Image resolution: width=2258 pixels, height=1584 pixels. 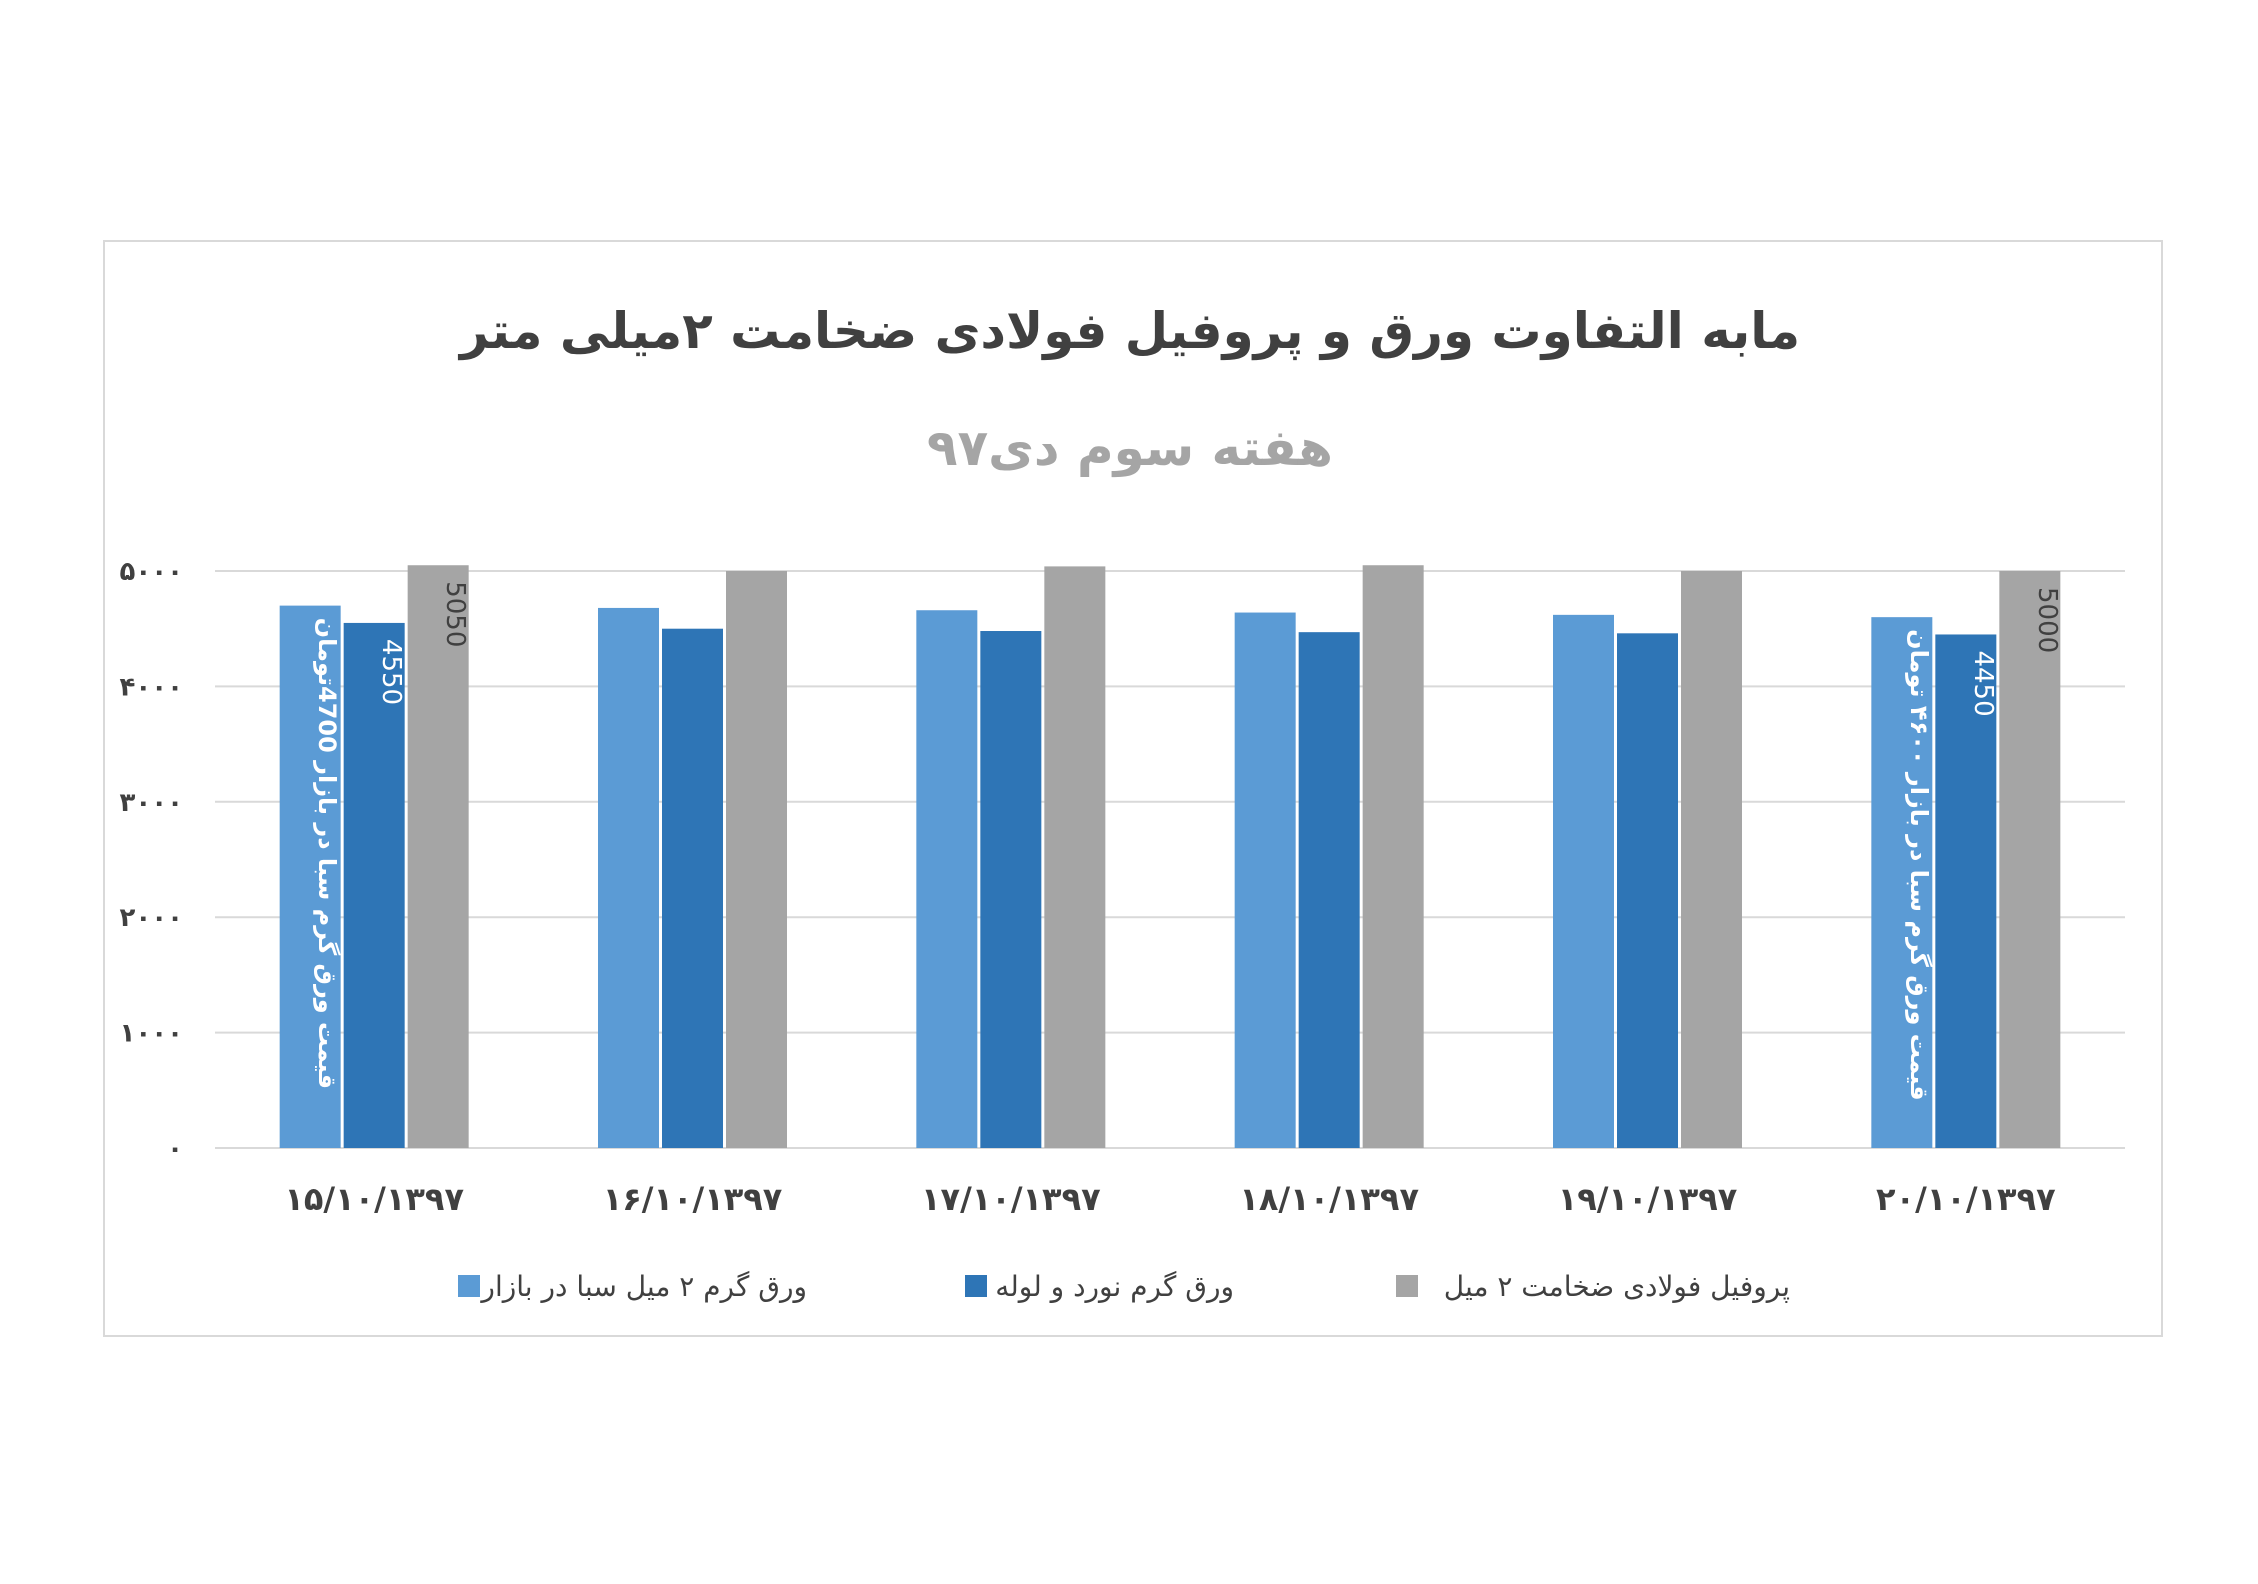 What do you see at coordinates (693, 1199) in the screenshot?
I see `x-tick-label: ۱۶/۱۰/۱۳۹۷` at bounding box center [693, 1199].